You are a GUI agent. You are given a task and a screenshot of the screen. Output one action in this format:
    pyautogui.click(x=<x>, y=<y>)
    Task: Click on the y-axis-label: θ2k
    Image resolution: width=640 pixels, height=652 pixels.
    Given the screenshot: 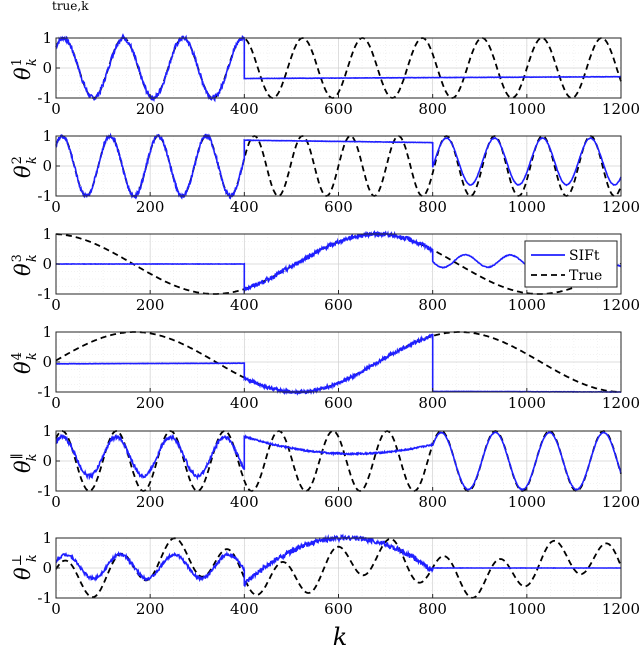 What is the action you would take?
    pyautogui.click(x=25, y=167)
    